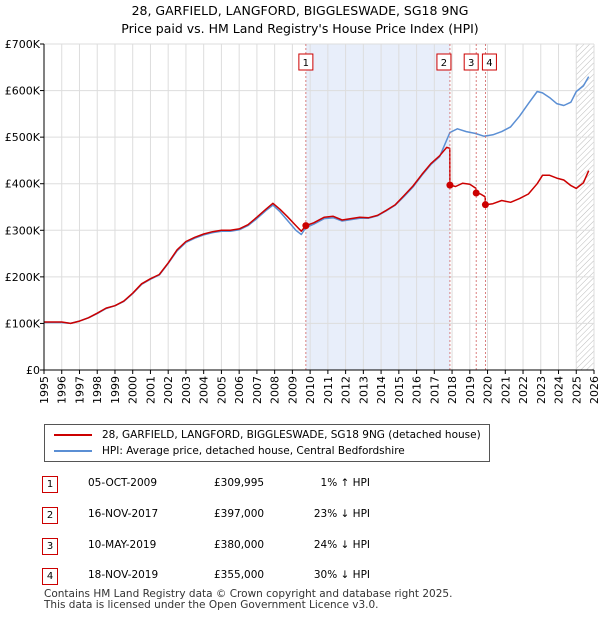  What do you see at coordinates (341, 575) in the screenshot?
I see `transaction-hpi: 30% ↓ HPI` at bounding box center [341, 575].